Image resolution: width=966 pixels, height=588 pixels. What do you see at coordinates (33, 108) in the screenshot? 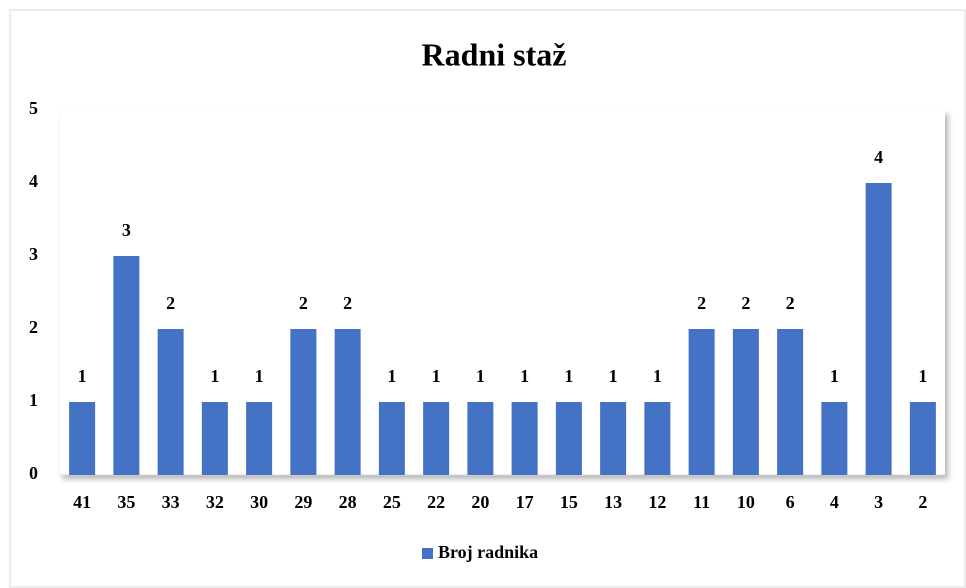
I see `y-tick-label: 5` at bounding box center [33, 108].